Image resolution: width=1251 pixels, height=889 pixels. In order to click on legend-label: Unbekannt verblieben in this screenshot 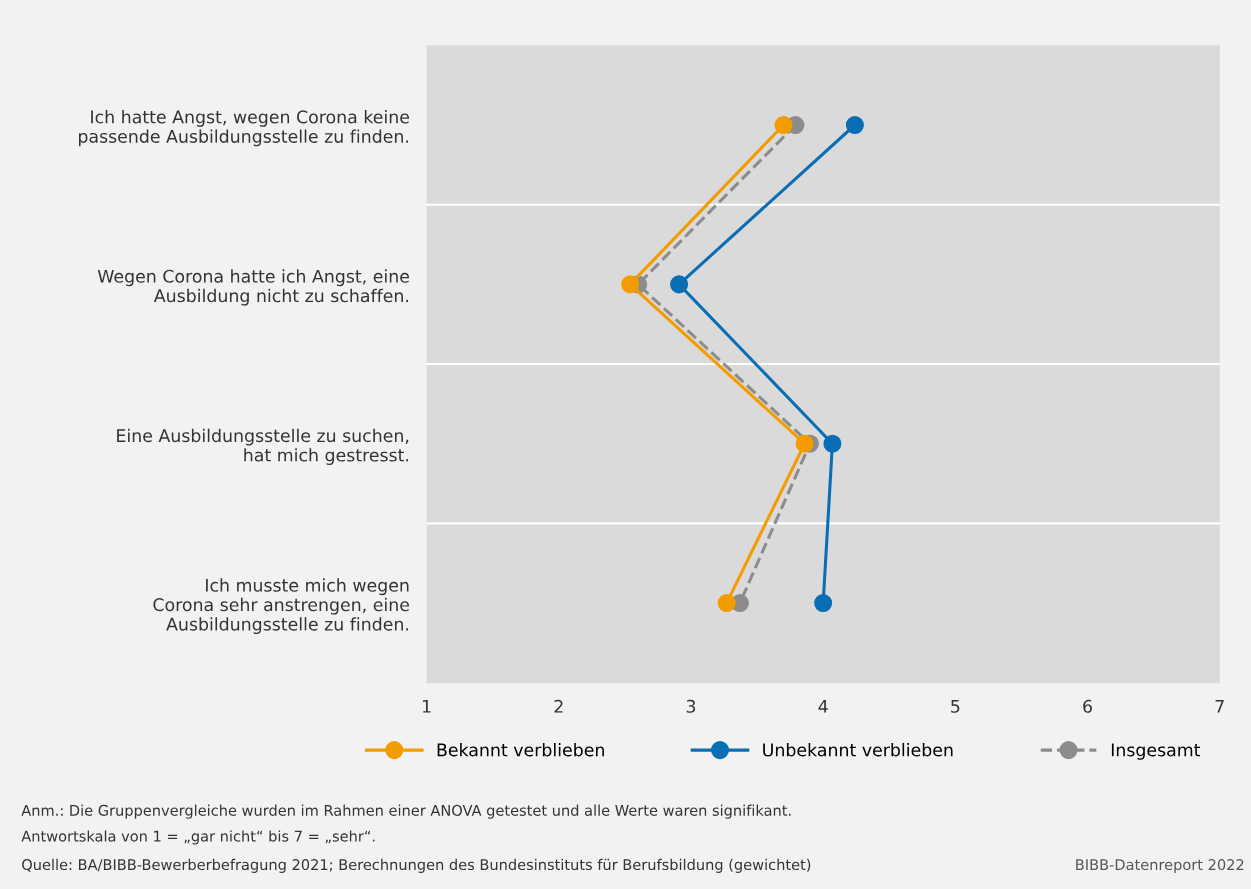, I will do `click(858, 750)`.